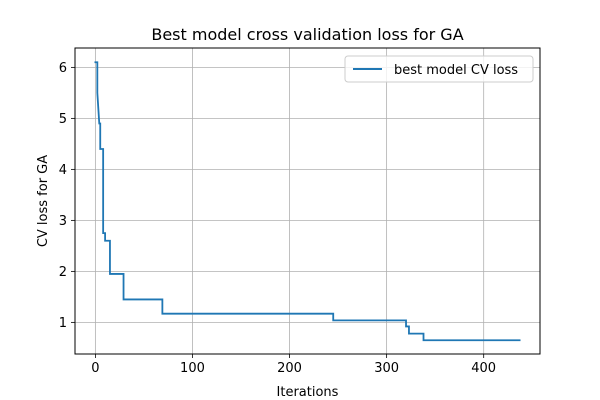 The image size is (600, 400). Describe the element at coordinates (307, 34) in the screenshot. I see `chart-title: Best model cross validation loss for GA` at that location.